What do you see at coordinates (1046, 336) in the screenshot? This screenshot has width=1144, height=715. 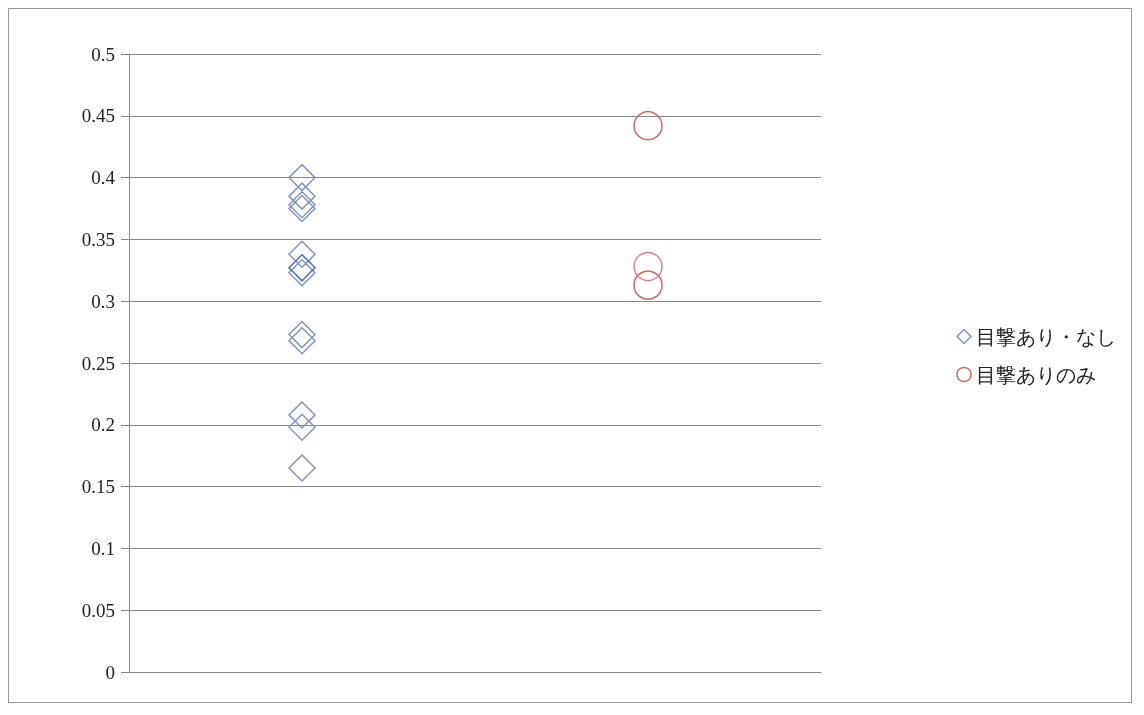 I see `legend-label: 目撃あり・なし` at bounding box center [1046, 336].